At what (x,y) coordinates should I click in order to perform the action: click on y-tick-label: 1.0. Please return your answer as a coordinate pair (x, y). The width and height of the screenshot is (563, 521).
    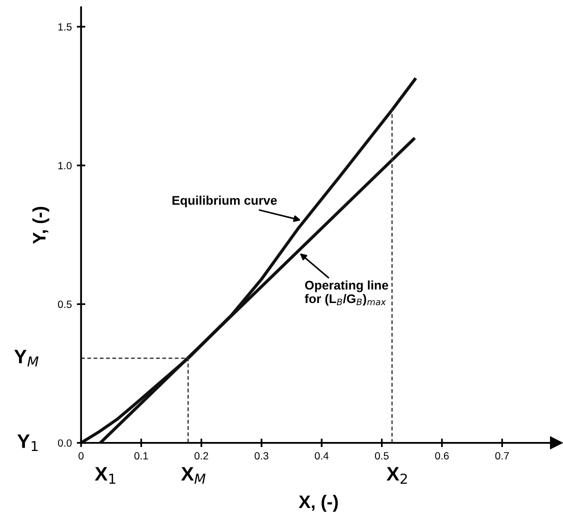
    Looking at the image, I should click on (65, 166).